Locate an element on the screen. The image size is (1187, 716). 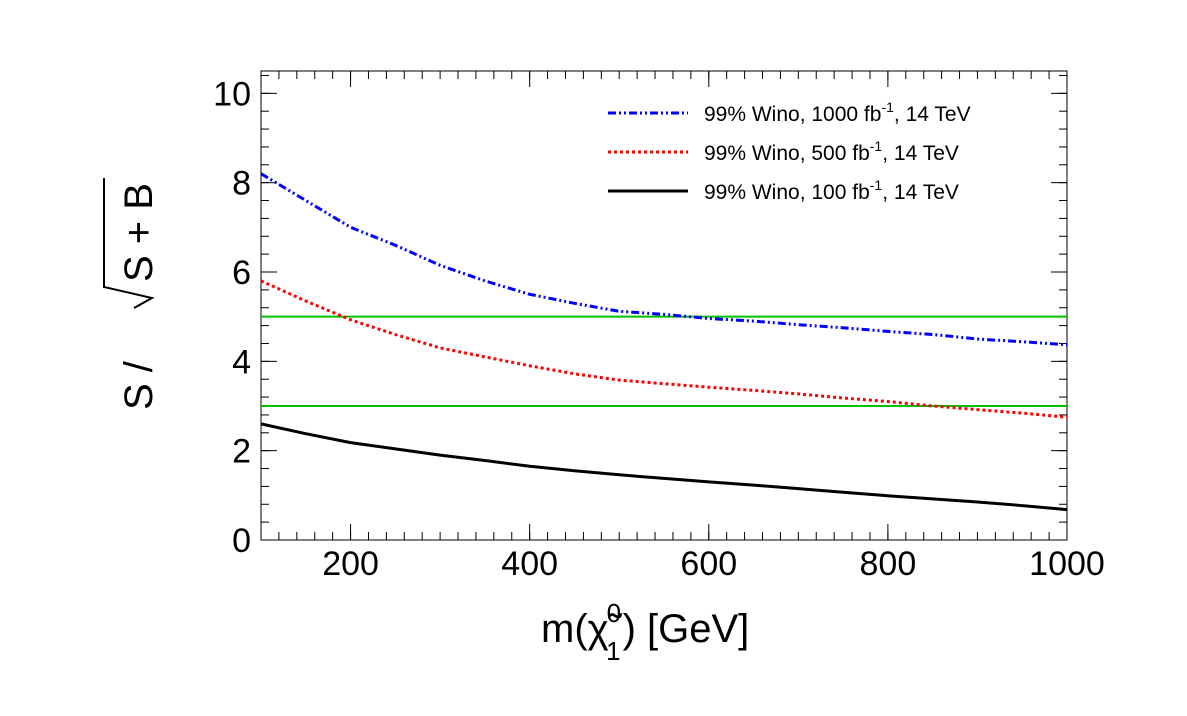
y-axis-title-radicand: S + B is located at coordinates (139, 232).